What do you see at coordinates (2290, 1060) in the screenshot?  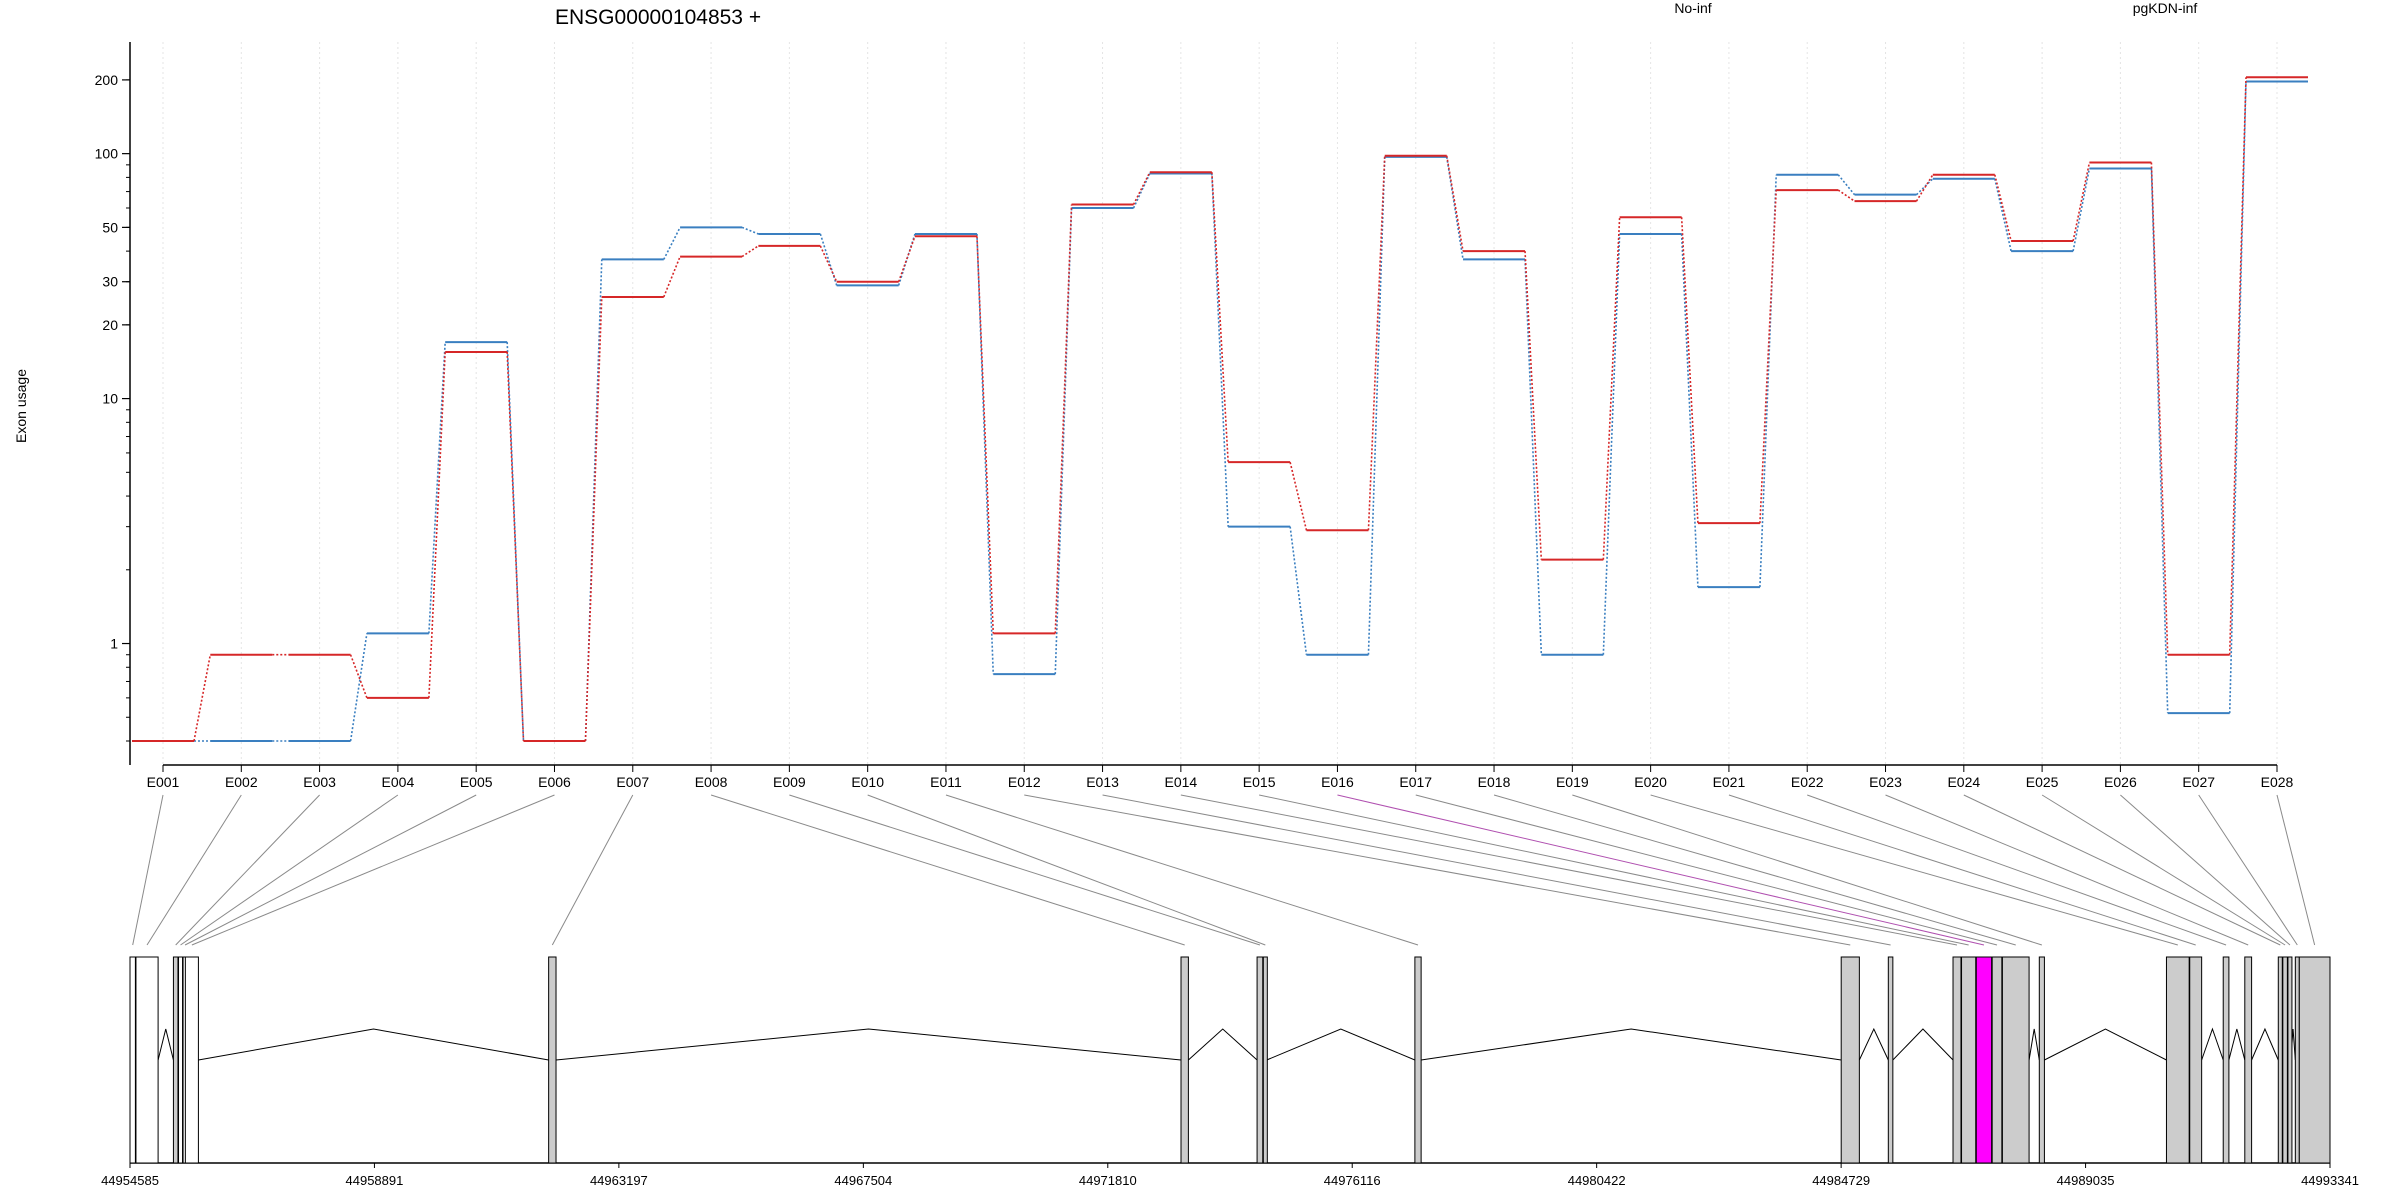 I see `exon-box-e026` at bounding box center [2290, 1060].